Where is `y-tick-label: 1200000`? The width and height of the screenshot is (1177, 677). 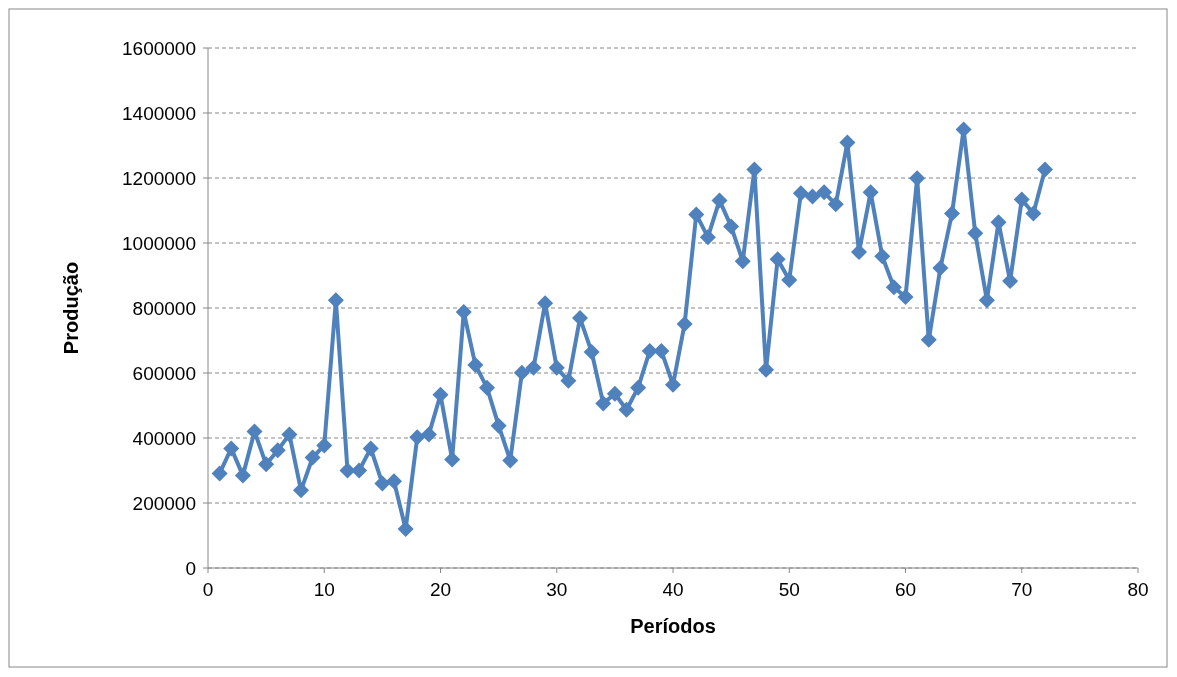
y-tick-label: 1200000 is located at coordinates (159, 178).